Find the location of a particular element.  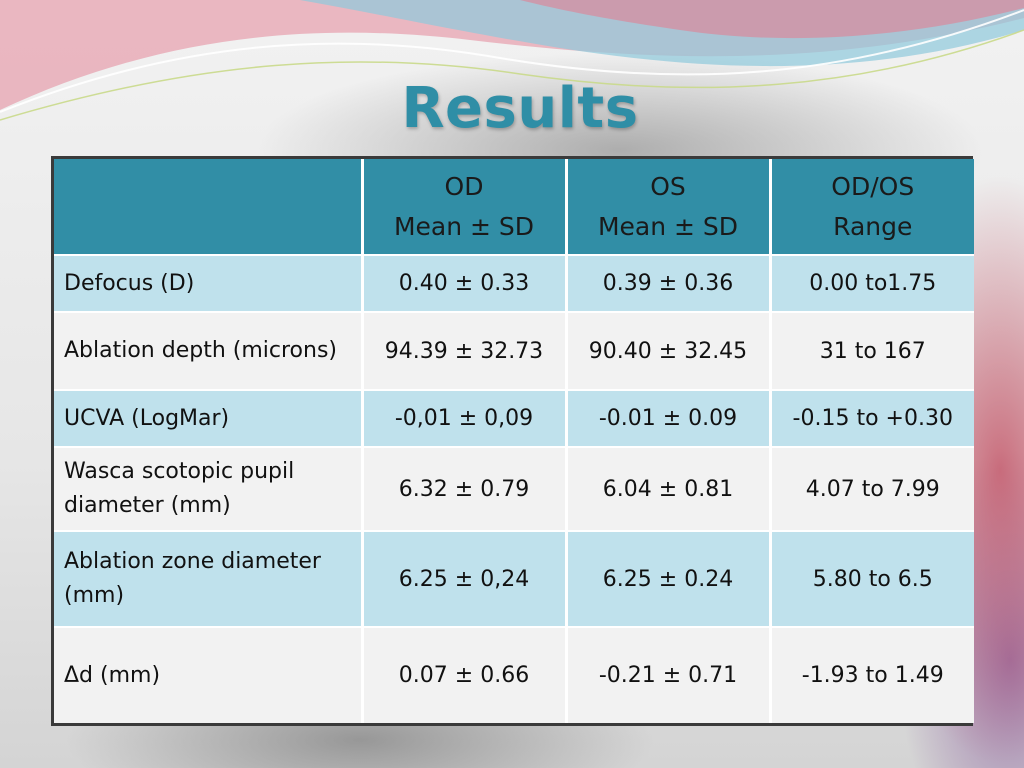

os-value: -0.21 ± 0.71 is located at coordinates (667, 674).